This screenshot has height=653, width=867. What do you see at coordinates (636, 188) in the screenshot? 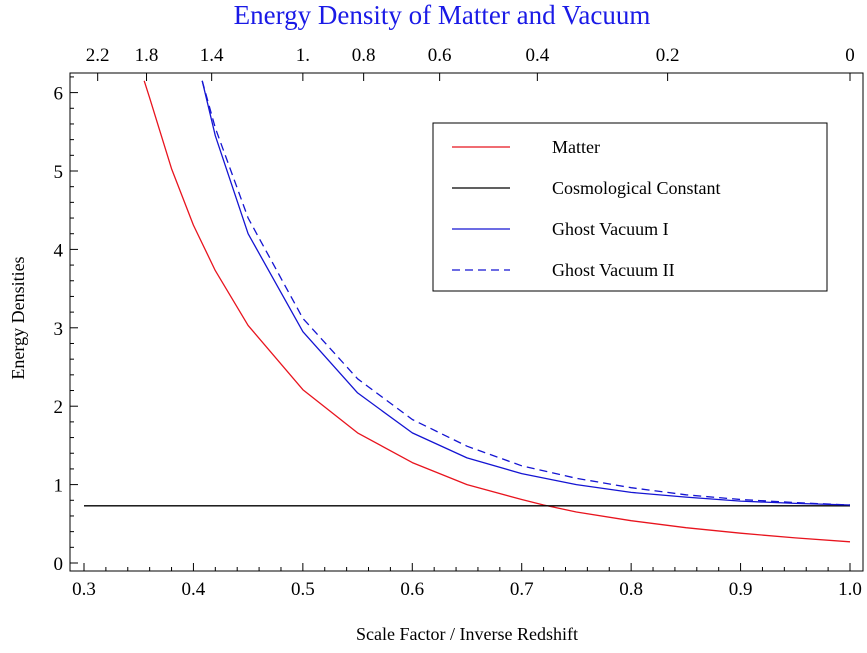
I see `legend-label: Cosmological Constant` at bounding box center [636, 188].